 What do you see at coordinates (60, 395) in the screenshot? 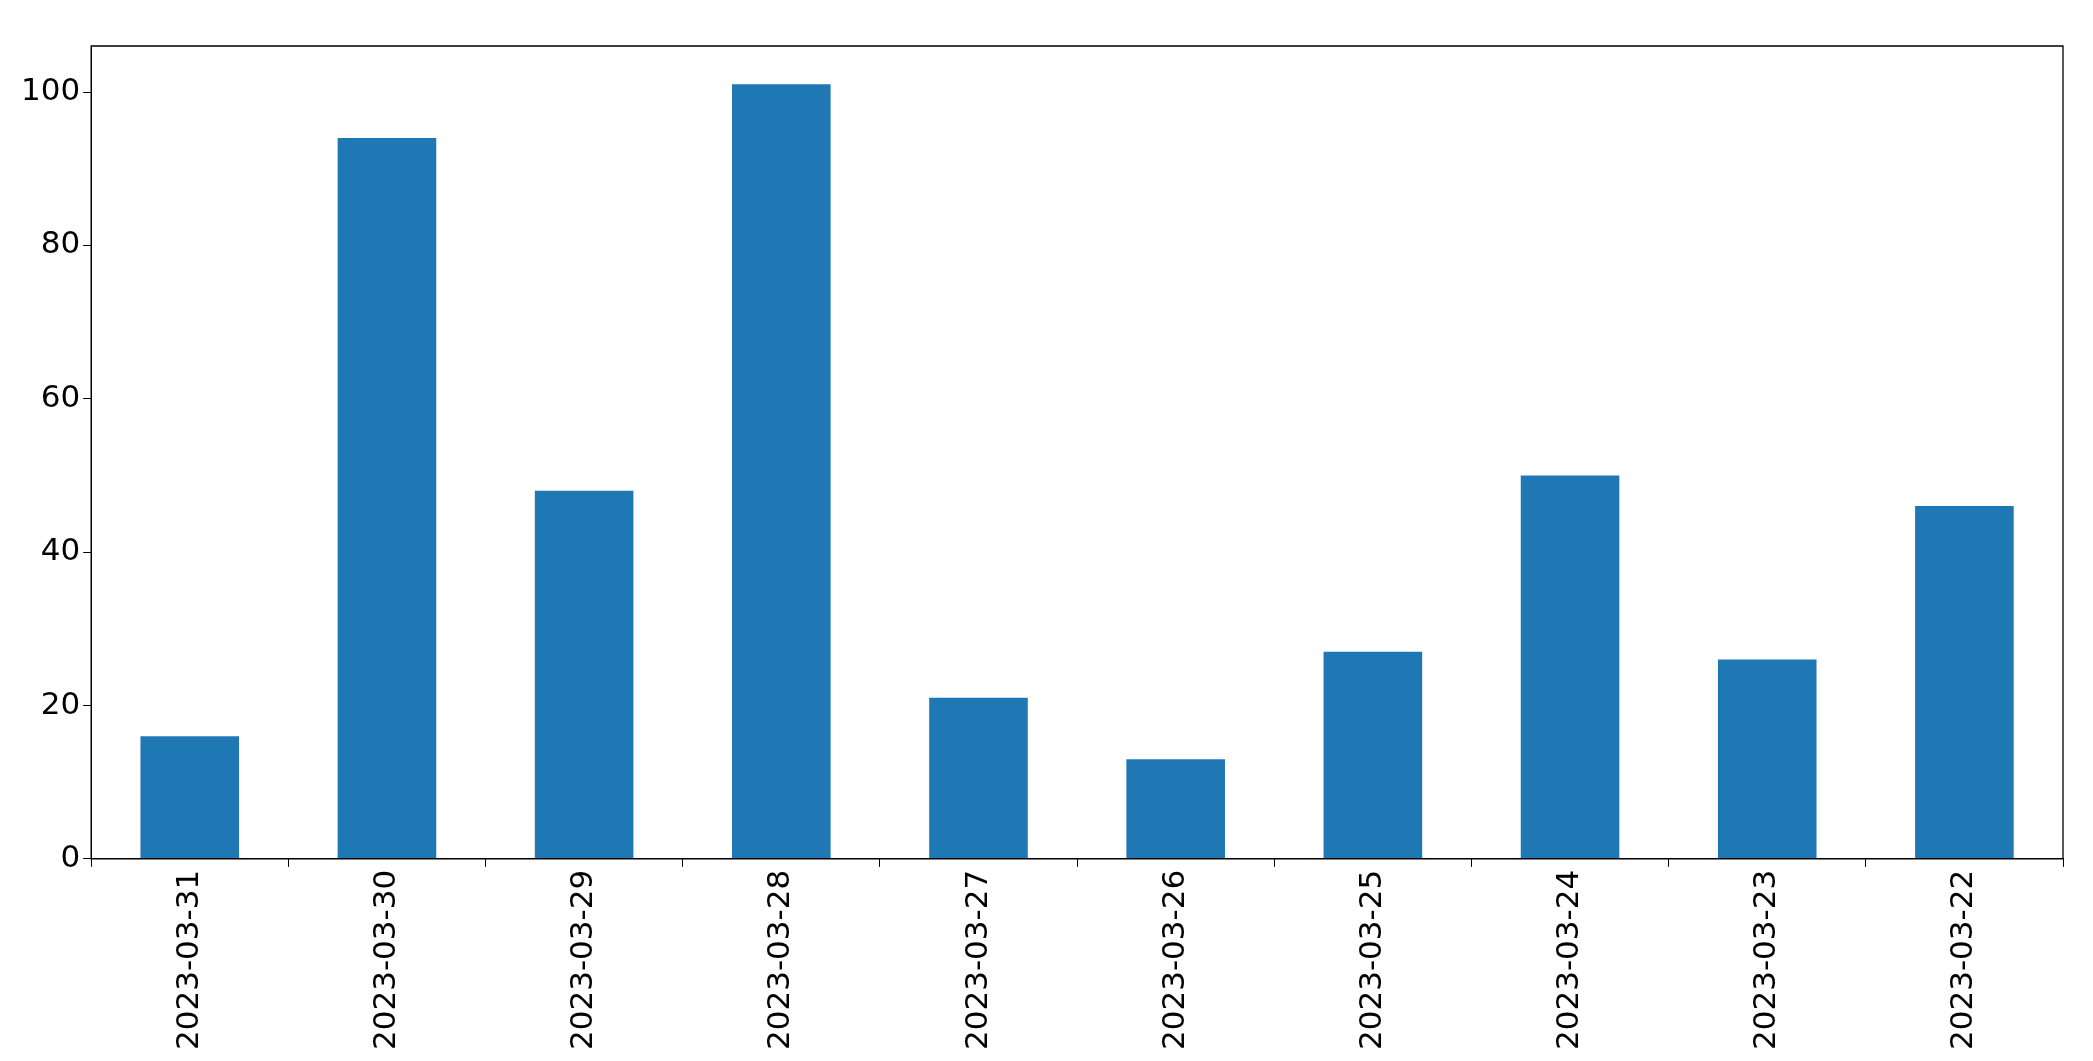
I see `y-tick-label: 60` at bounding box center [60, 395].